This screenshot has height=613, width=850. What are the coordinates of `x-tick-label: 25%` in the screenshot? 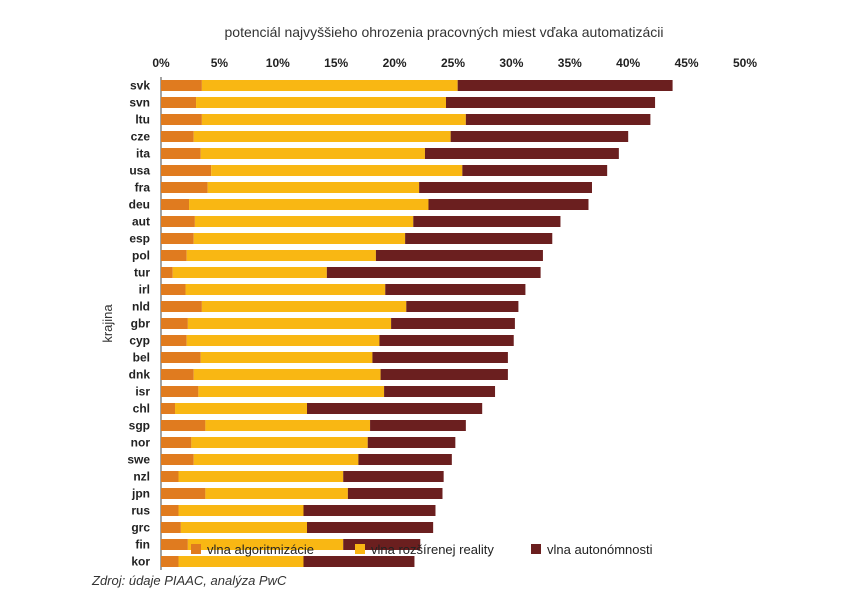 It's located at (453, 63).